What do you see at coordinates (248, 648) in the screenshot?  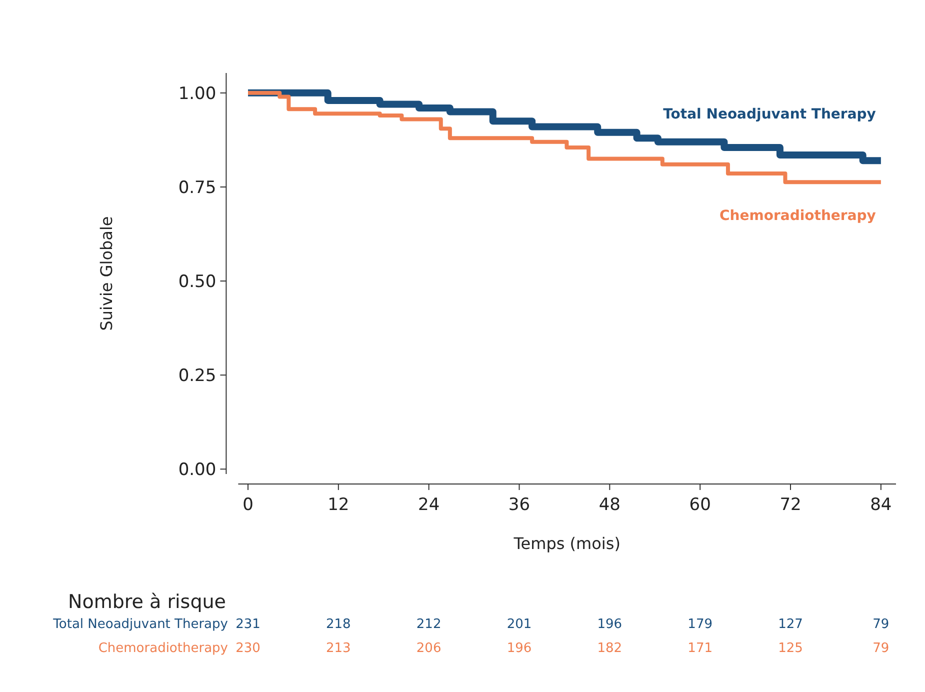 I see `text: 230` at bounding box center [248, 648].